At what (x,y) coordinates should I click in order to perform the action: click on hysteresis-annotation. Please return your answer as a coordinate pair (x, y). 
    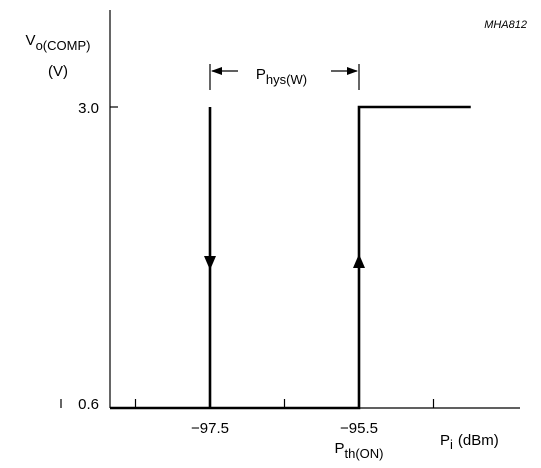
    Looking at the image, I should click on (284, 77).